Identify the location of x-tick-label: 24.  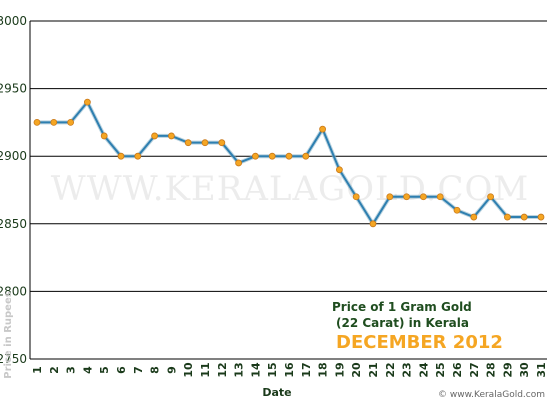
(423, 370).